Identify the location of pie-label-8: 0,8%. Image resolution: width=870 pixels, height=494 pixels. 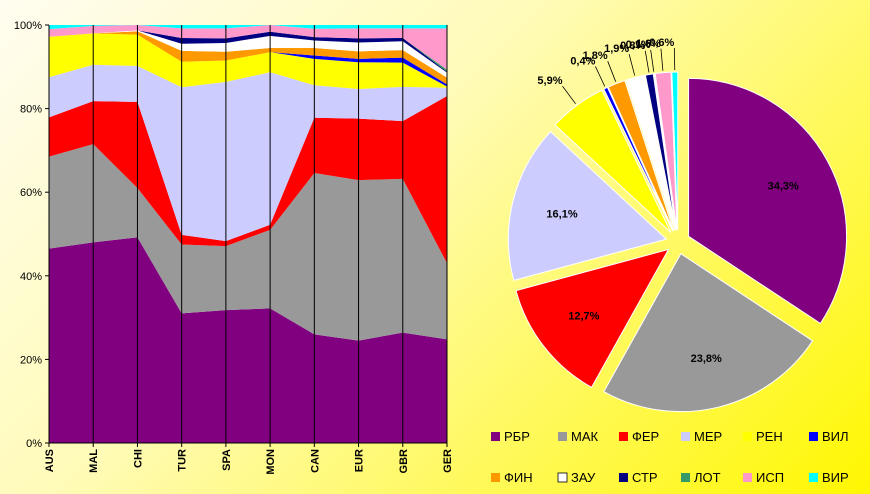
(632, 46).